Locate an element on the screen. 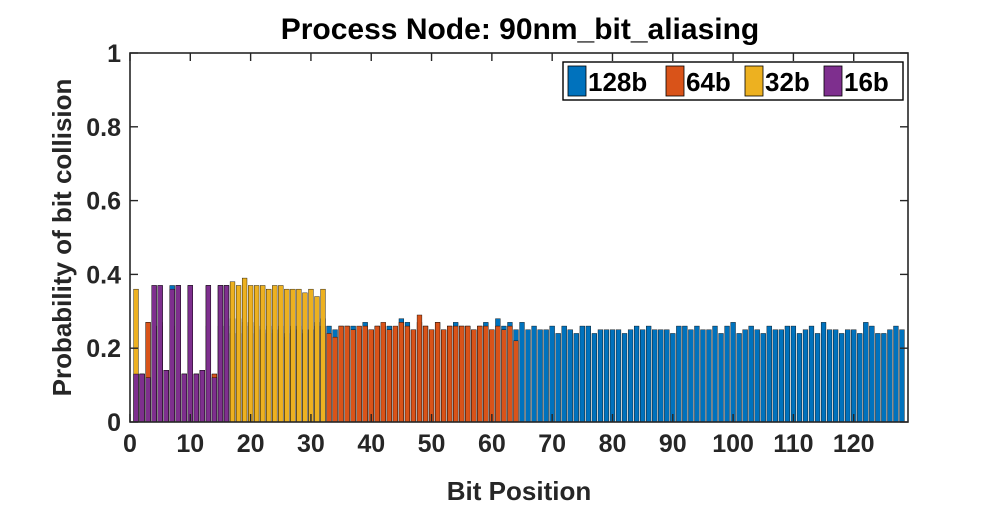 Image resolution: width=1003 pixels, height=509 pixels. x-tick-label-50: 50 is located at coordinates (432, 444).